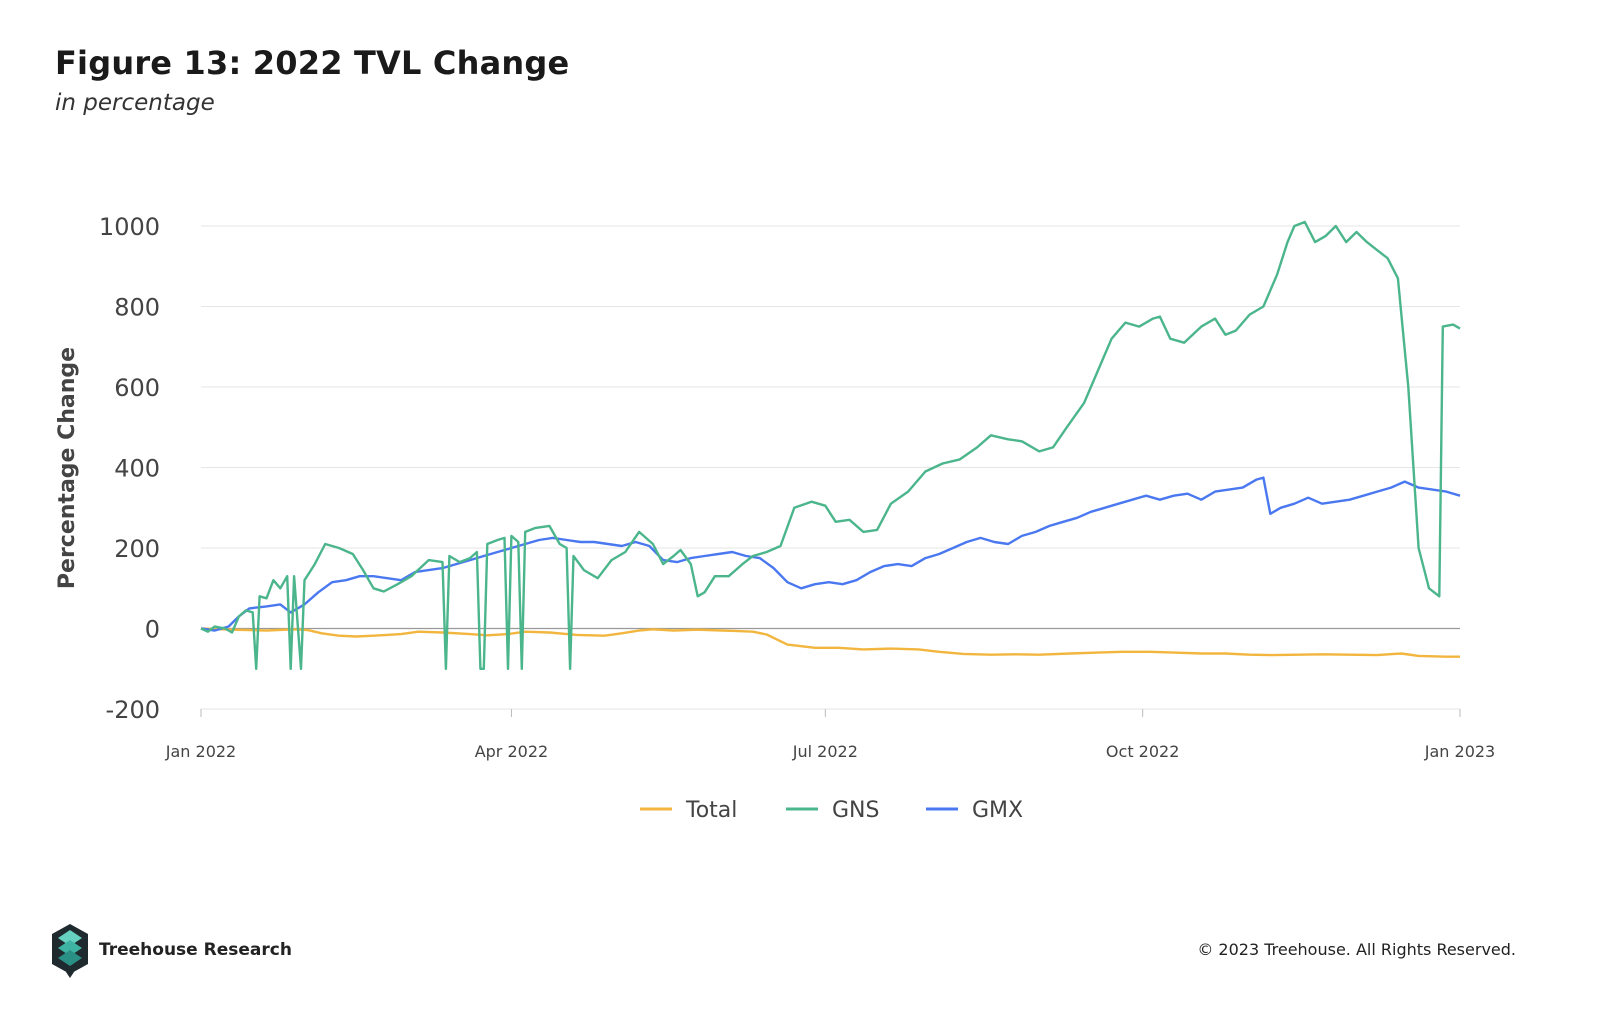 This screenshot has height=1036, width=1600. What do you see at coordinates (312, 63) in the screenshot?
I see `chart-title: Figure 13: 2022 TVL Change` at bounding box center [312, 63].